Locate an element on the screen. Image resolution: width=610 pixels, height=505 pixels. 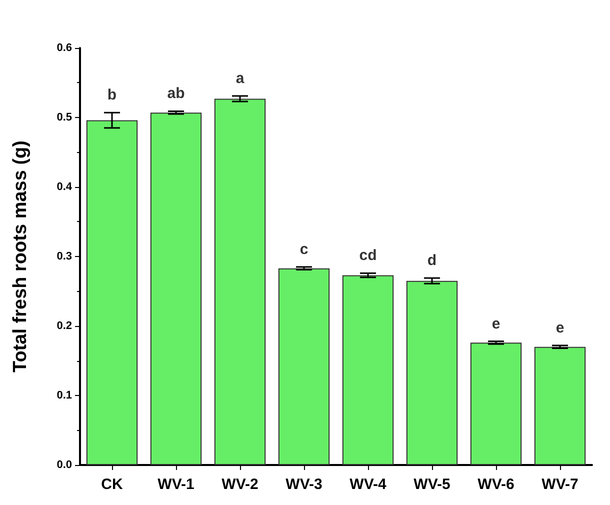
x-tick-label: WV-2 is located at coordinates (240, 484).